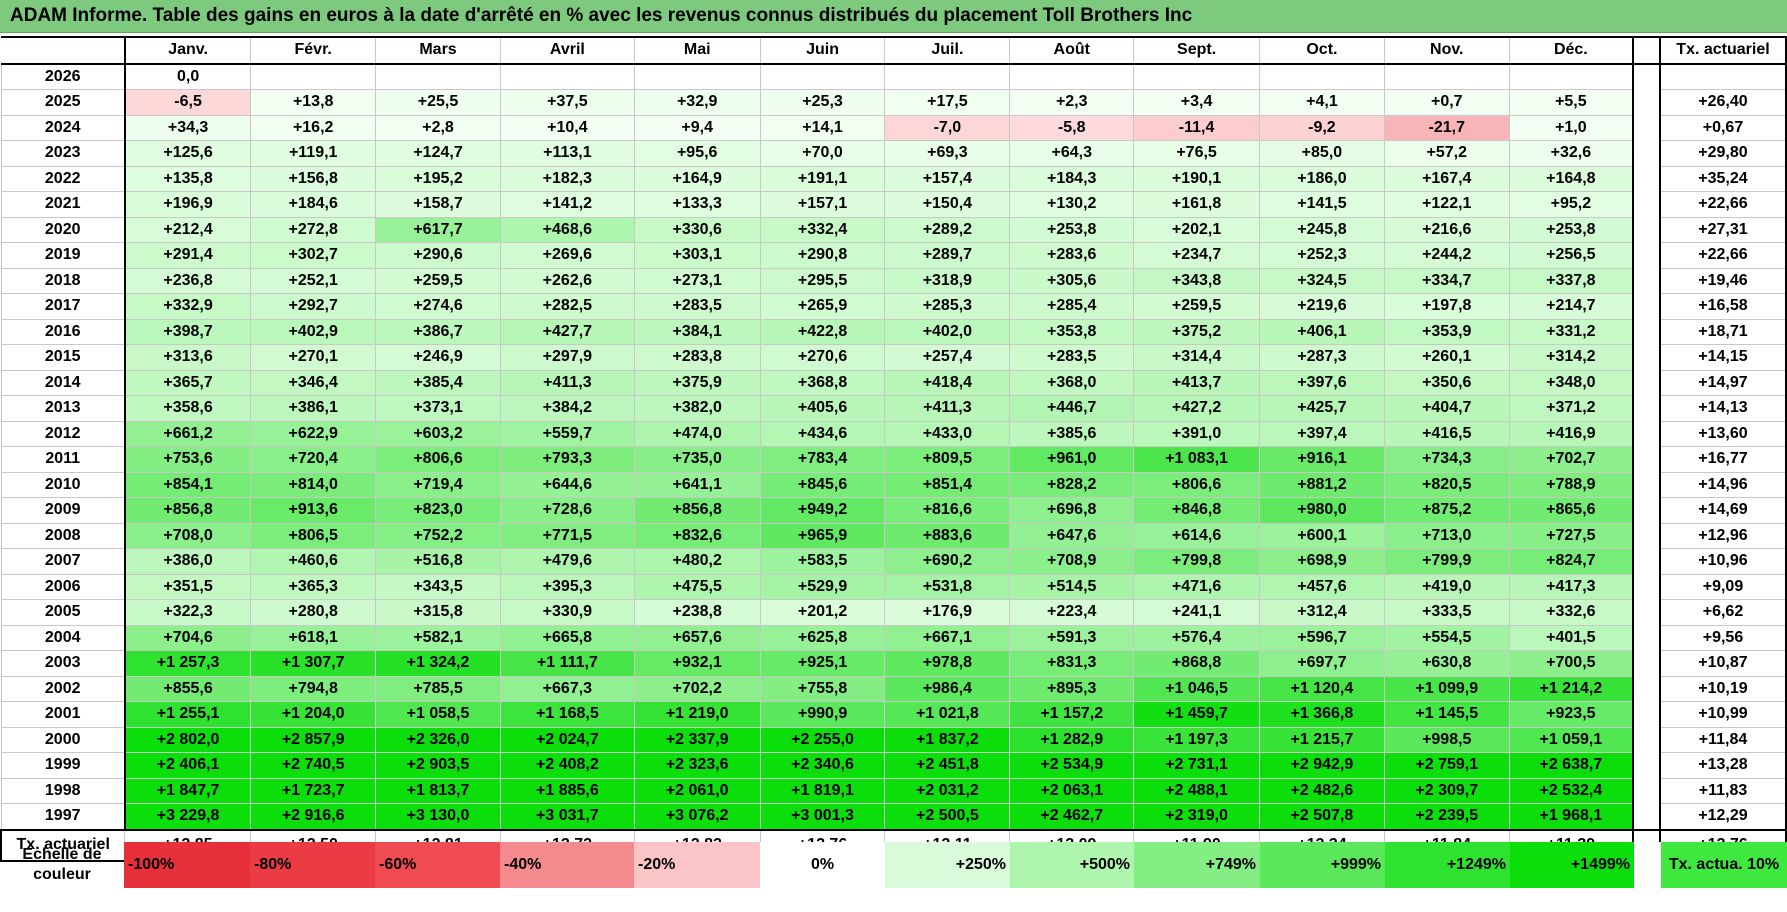 Image resolution: width=1787 pixels, height=912 pixels. What do you see at coordinates (822, 408) in the screenshot?
I see `gain-cell: +405,6` at bounding box center [822, 408].